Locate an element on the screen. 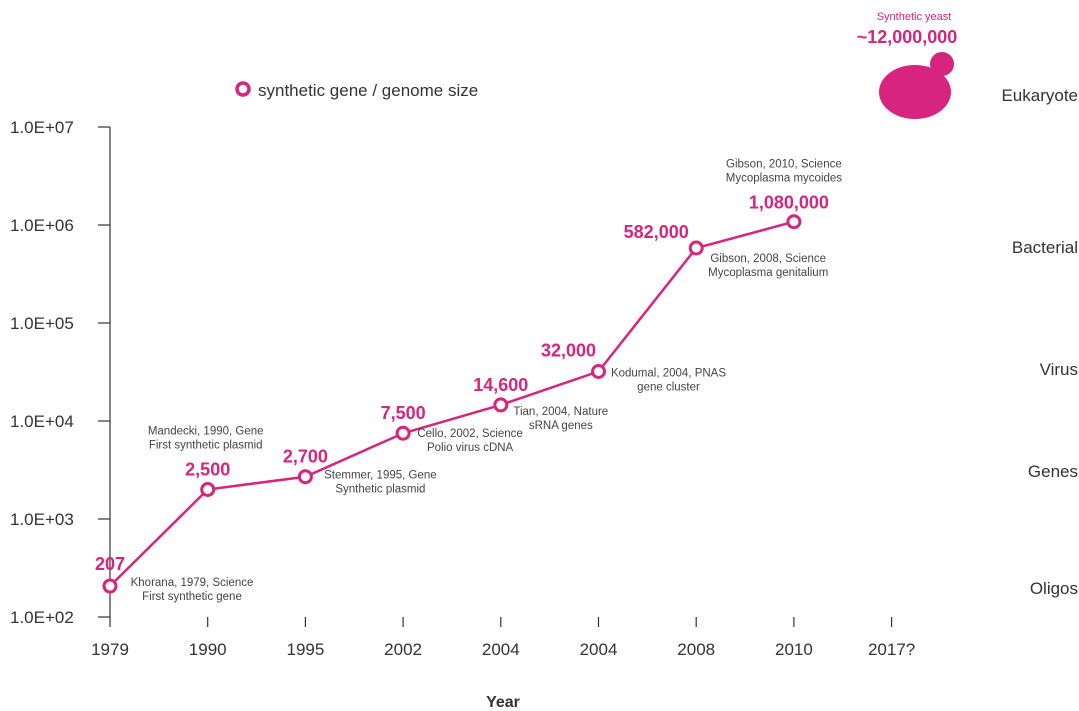 Image resolution: width=1079 pixels, height=711 pixels. x-tick-label: 2002 is located at coordinates (403, 649).